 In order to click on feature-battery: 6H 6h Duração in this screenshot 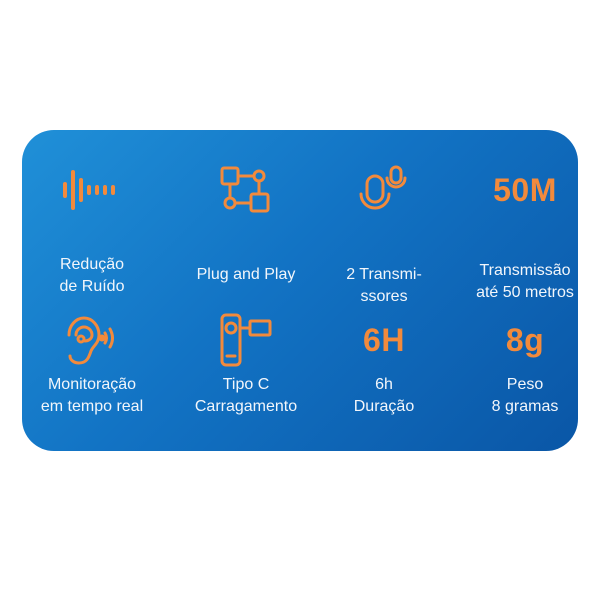, I will do `click(384, 375)`.